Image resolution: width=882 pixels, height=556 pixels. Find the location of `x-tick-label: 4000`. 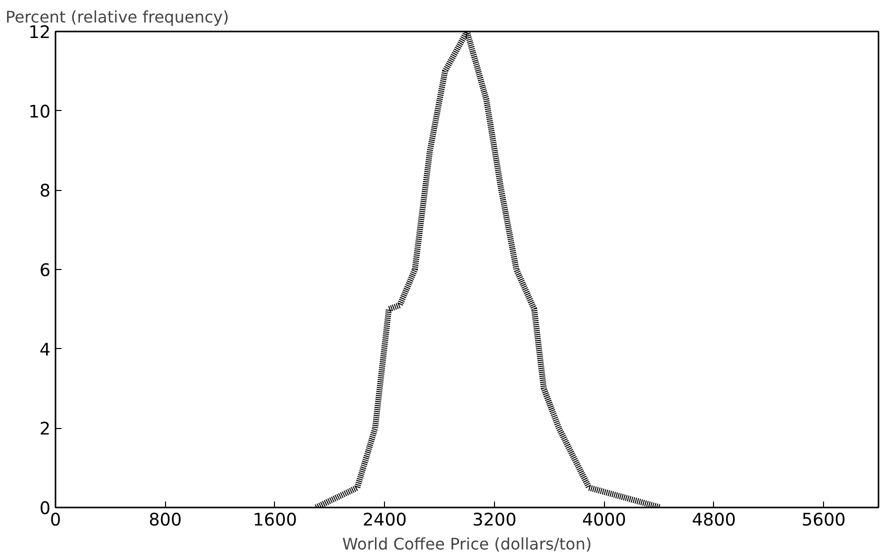

x-tick-label: 4000 is located at coordinates (604, 520).